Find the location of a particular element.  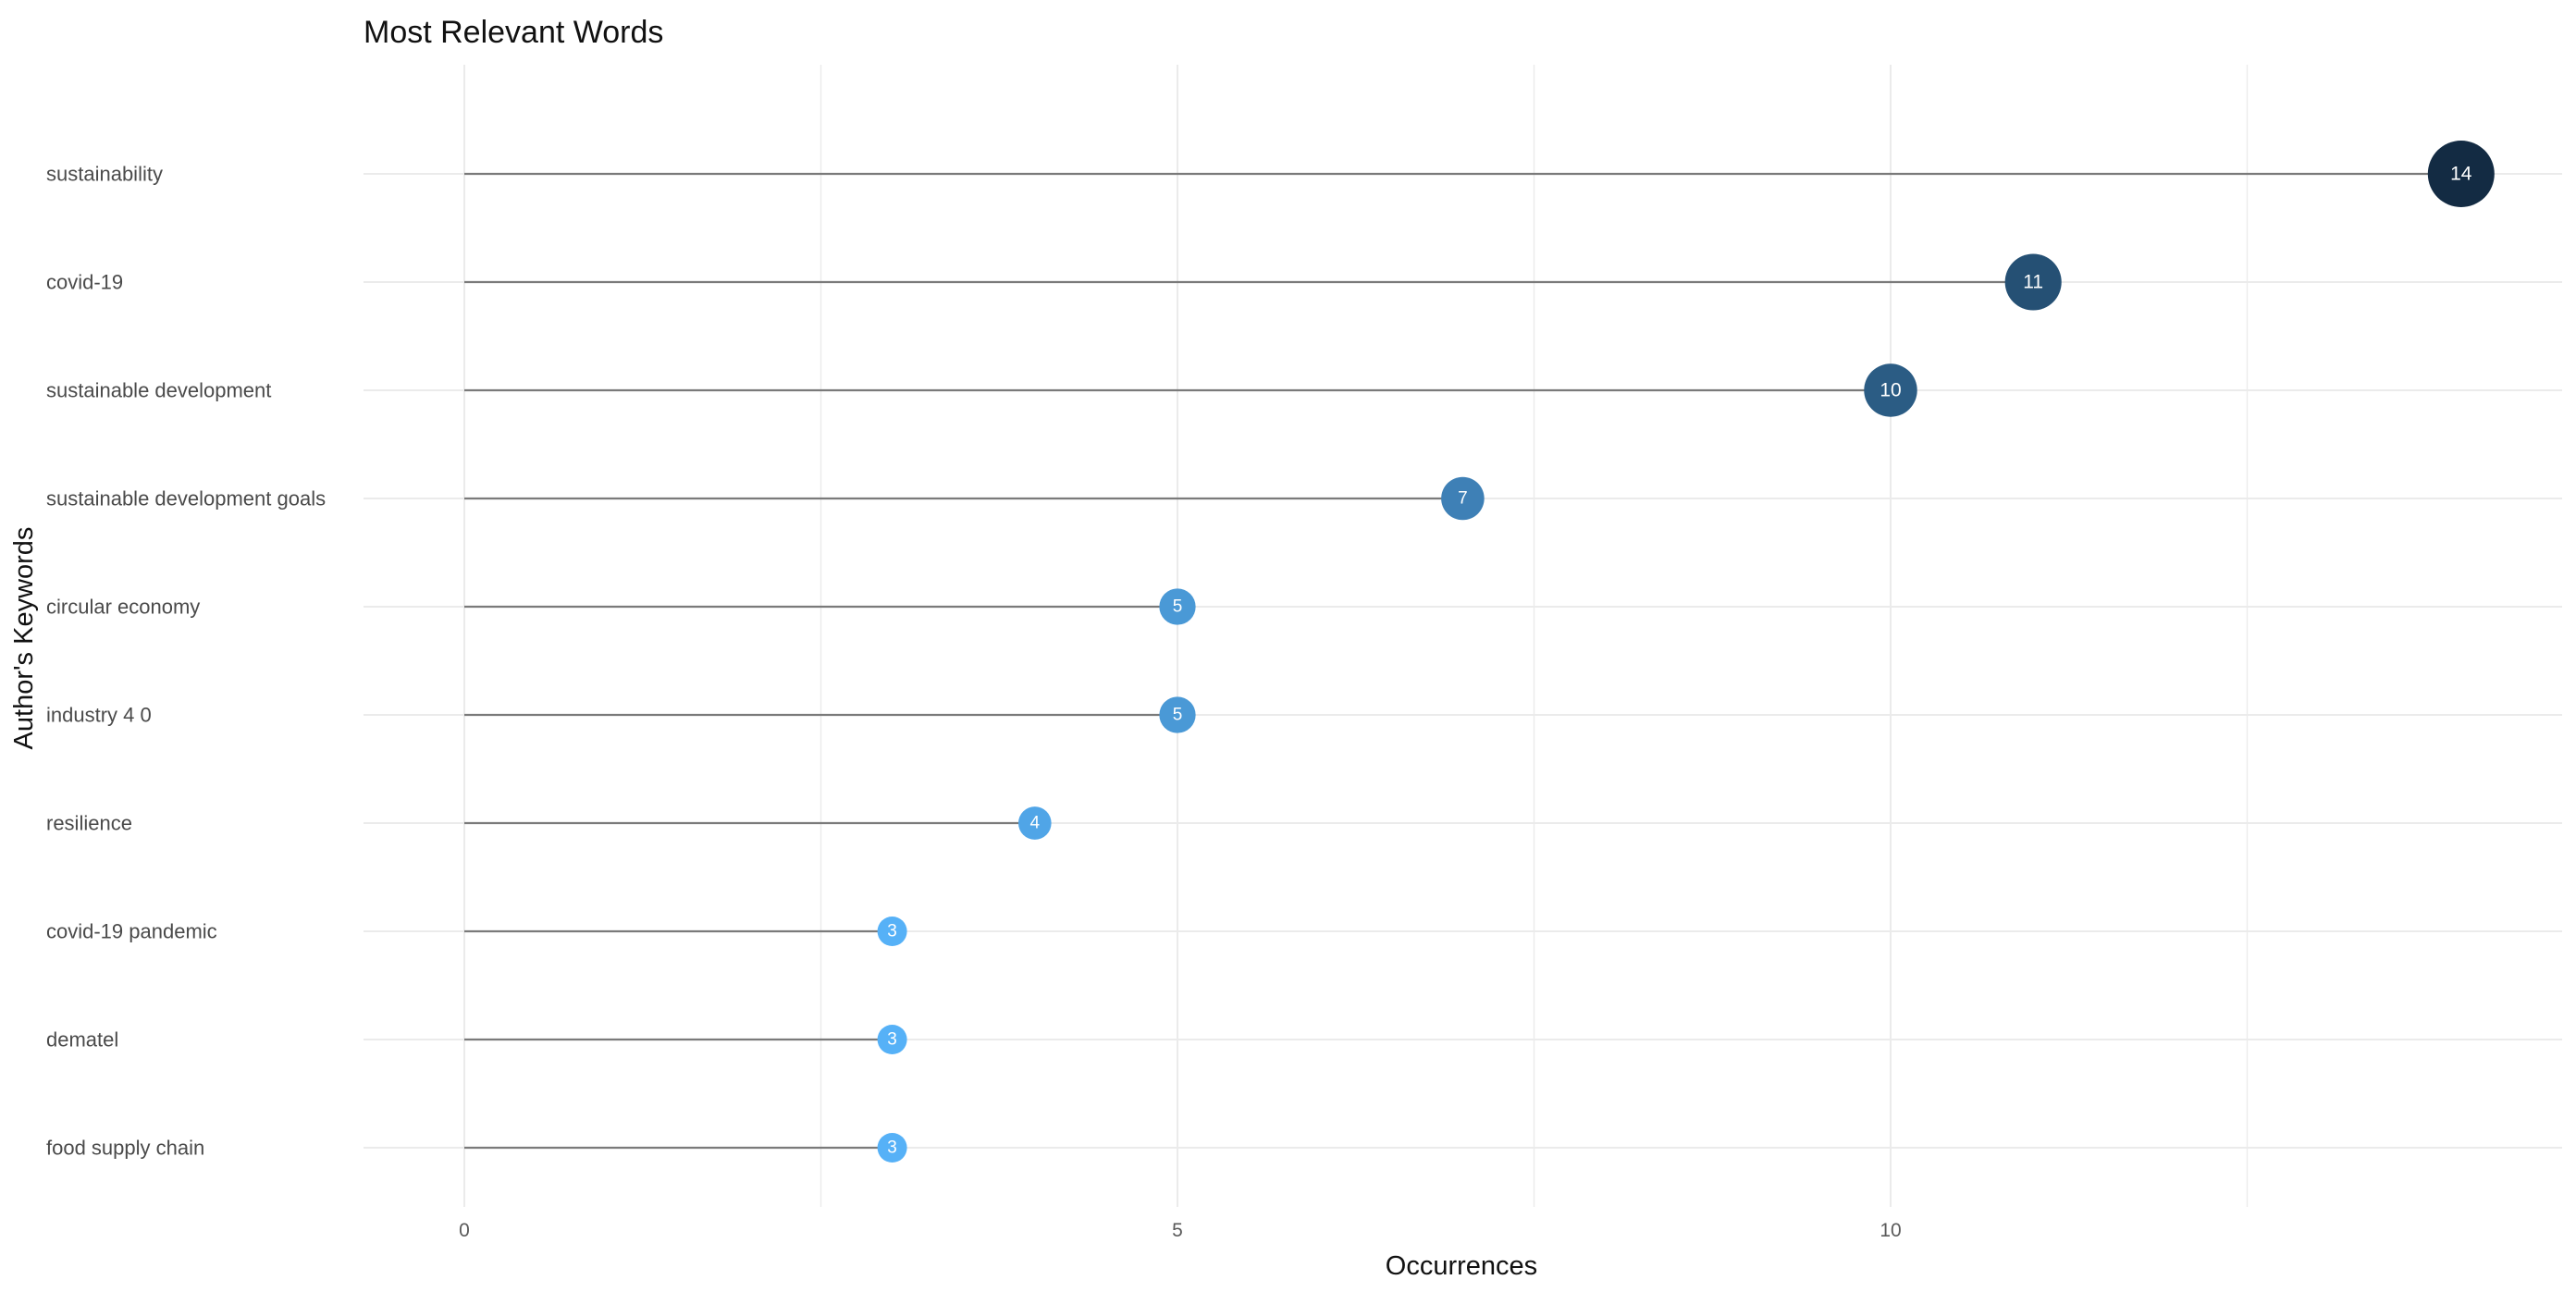

data-value-label: 14 is located at coordinates (2461, 175).